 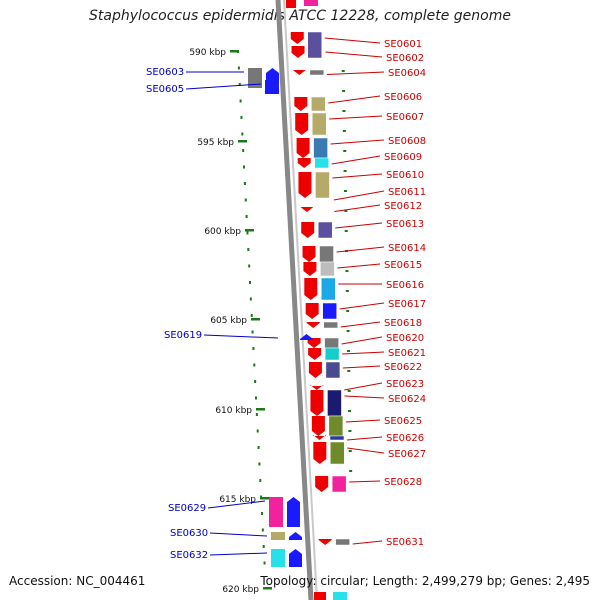 What do you see at coordinates (405, 384) in the screenshot?
I see `forward-gene-label: SE0623` at bounding box center [405, 384].